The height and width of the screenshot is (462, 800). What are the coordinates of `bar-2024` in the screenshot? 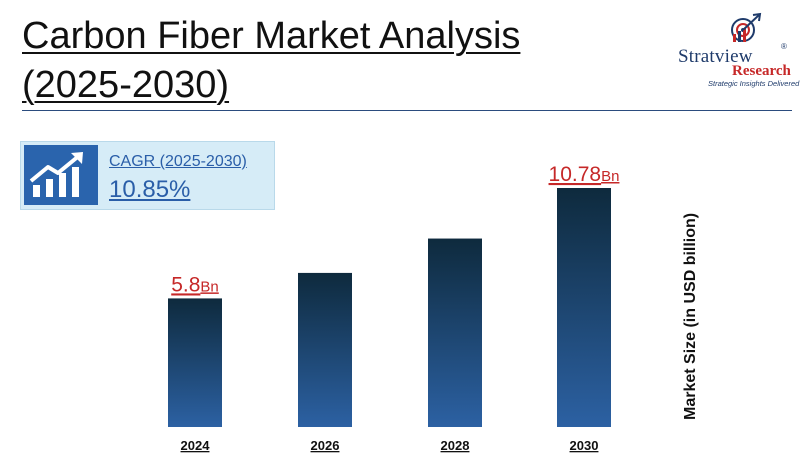 It's located at (195, 362).